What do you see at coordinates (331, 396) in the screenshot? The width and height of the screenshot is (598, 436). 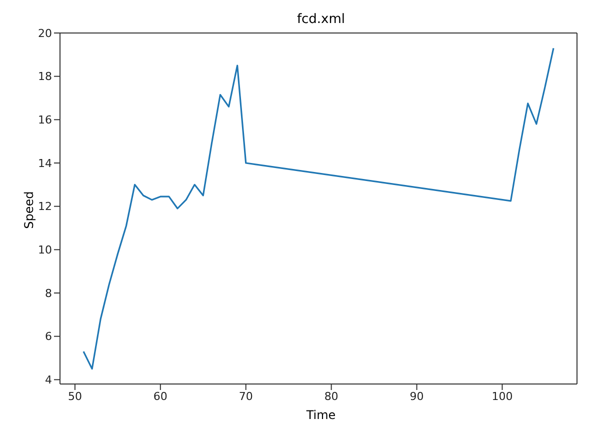 I see `x-tick-label: 80` at bounding box center [331, 396].